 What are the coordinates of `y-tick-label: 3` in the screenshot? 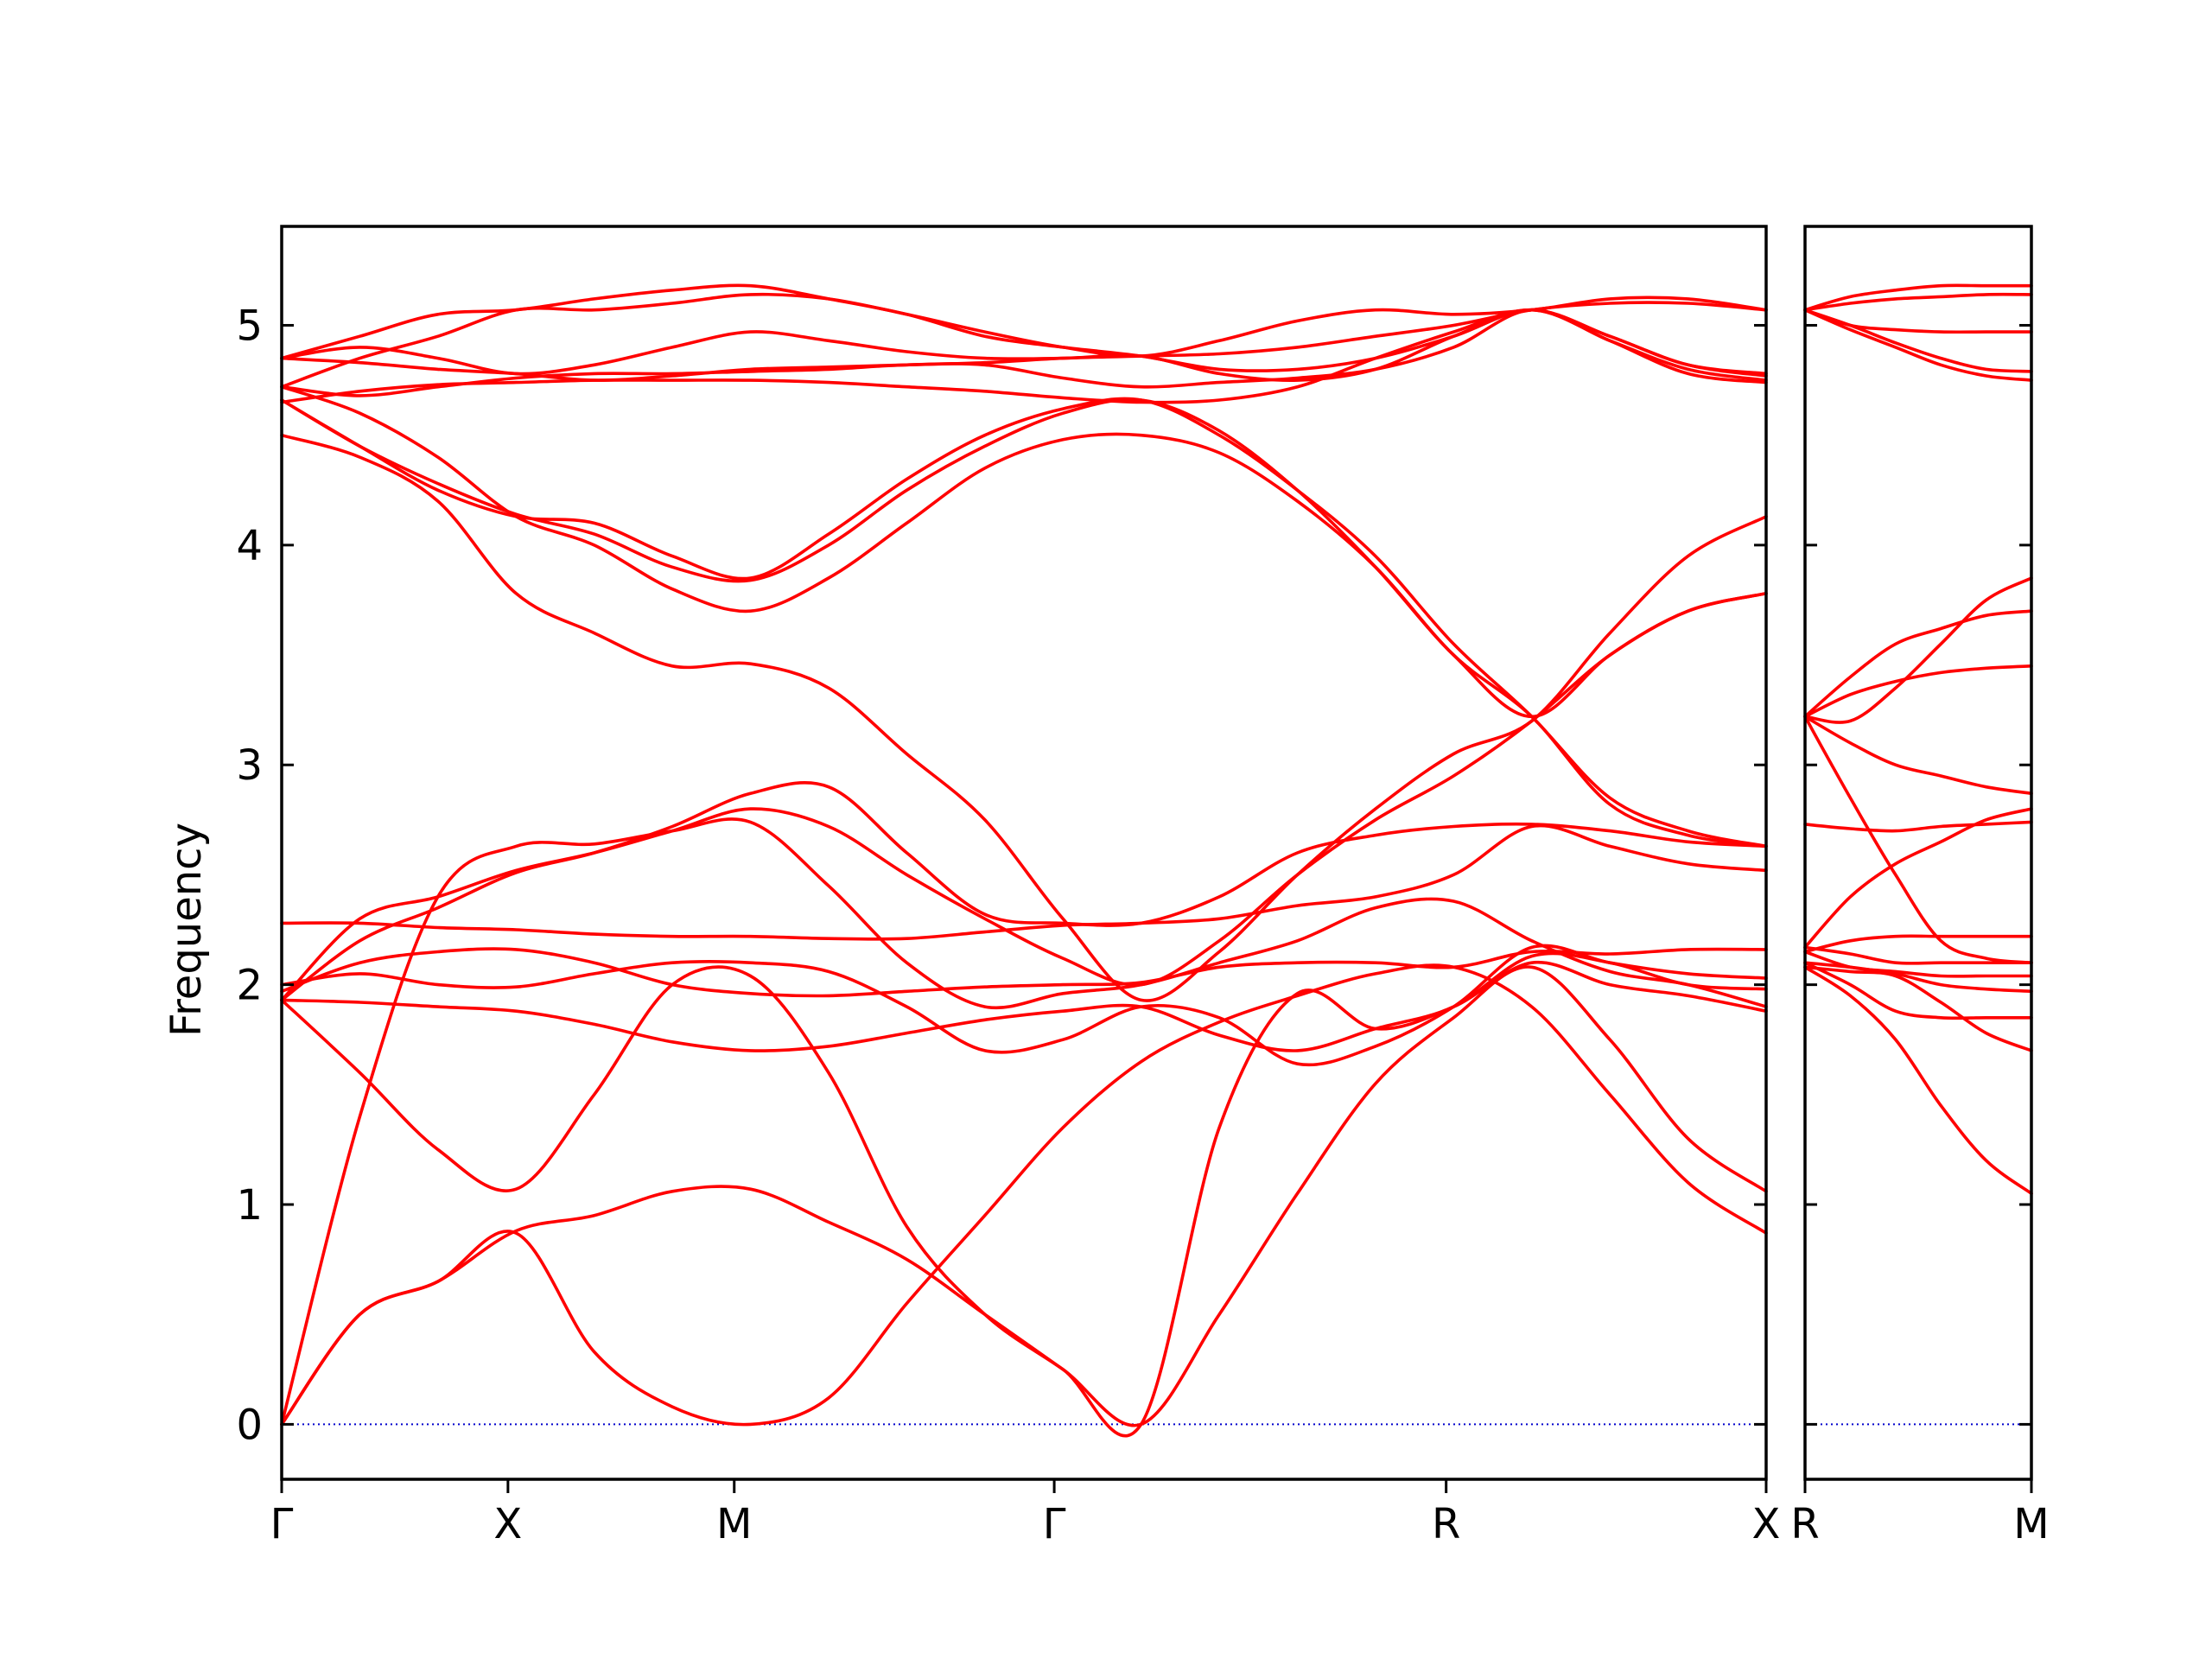 It's located at (249, 765).